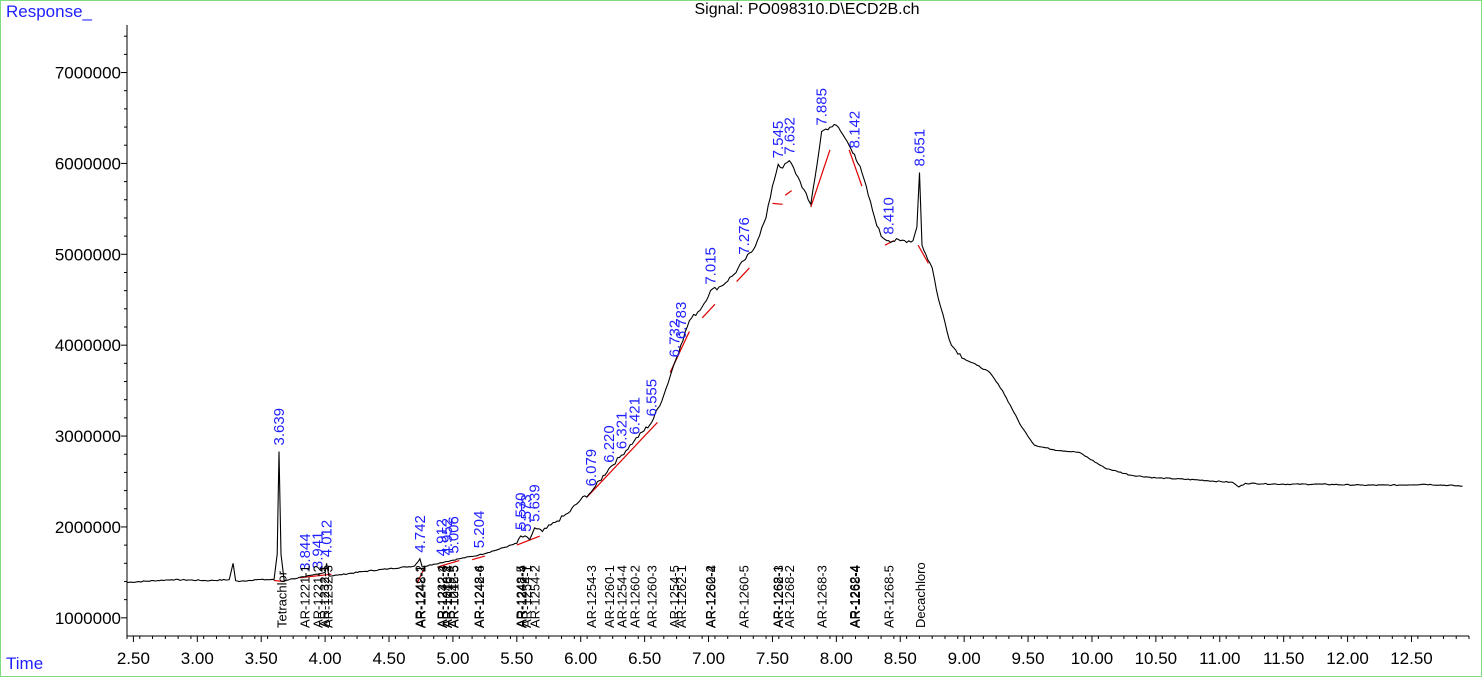 This screenshot has height=677, width=1482. Describe the element at coordinates (681, 321) in the screenshot. I see `peak-rt-label: 6.783` at that location.